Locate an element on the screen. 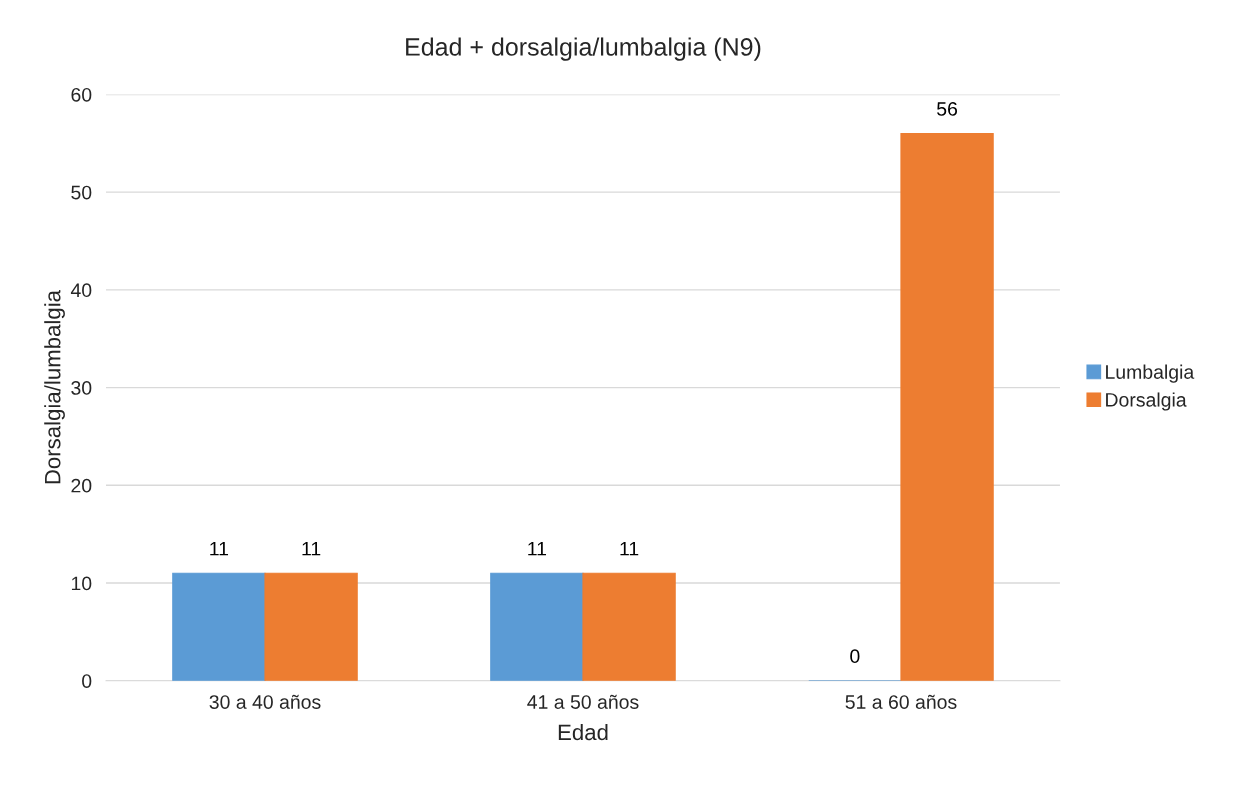 The image size is (1247, 787). y-tick-label: 60 is located at coordinates (81, 94).